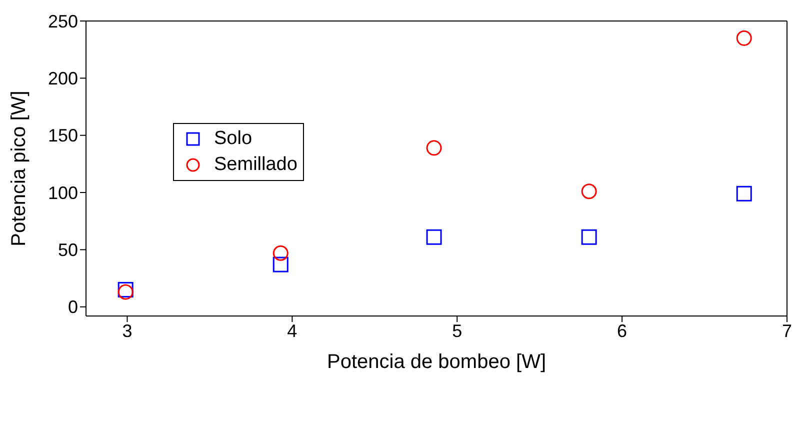 The image size is (808, 445). Describe the element at coordinates (436, 362) in the screenshot. I see `x-axis-title: Potencia de bombeo [W]` at that location.